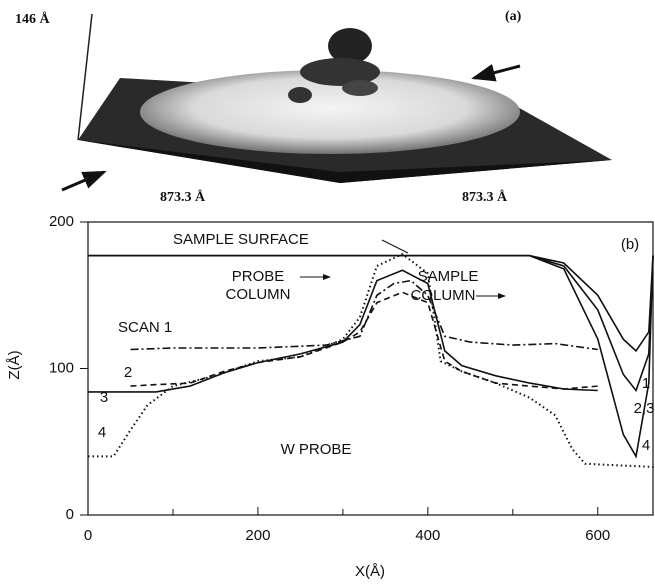 The image size is (655, 588). What do you see at coordinates (513, 16) in the screenshot?
I see `panel-label: (a)` at bounding box center [513, 16].